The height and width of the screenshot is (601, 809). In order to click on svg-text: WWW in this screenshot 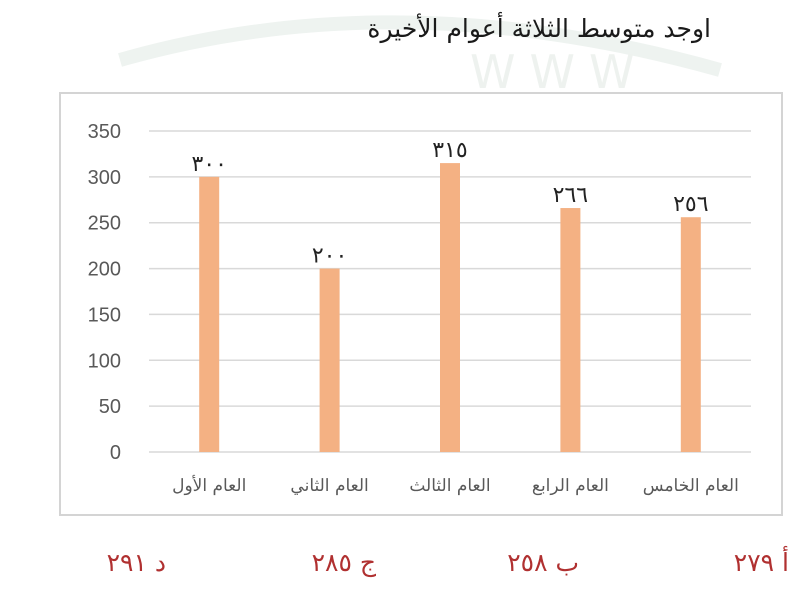, I will do `click(559, 72)`.